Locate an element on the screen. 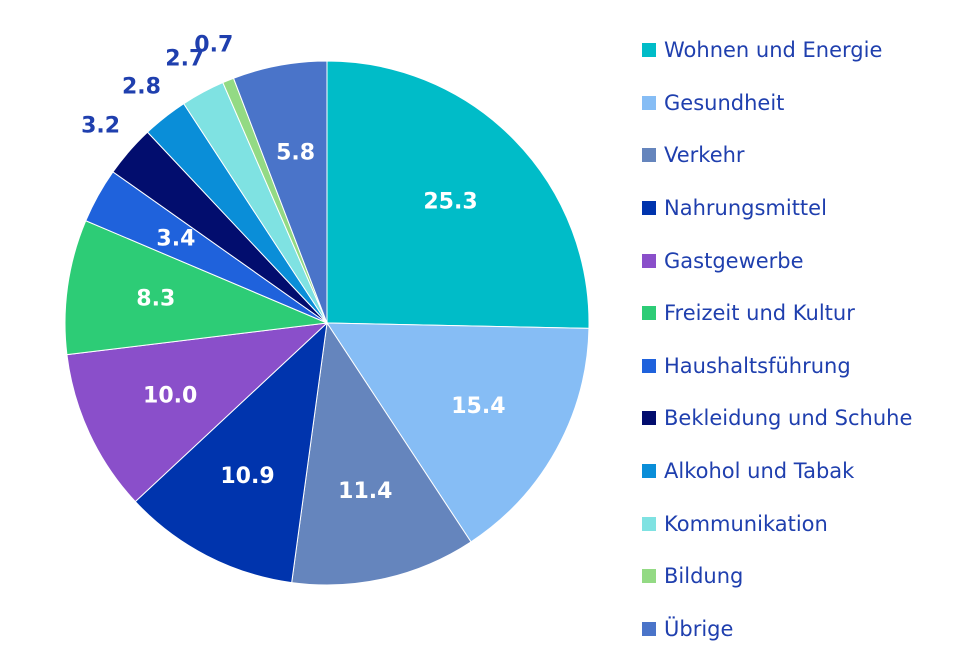  legend-label: Bildung is located at coordinates (704, 576).